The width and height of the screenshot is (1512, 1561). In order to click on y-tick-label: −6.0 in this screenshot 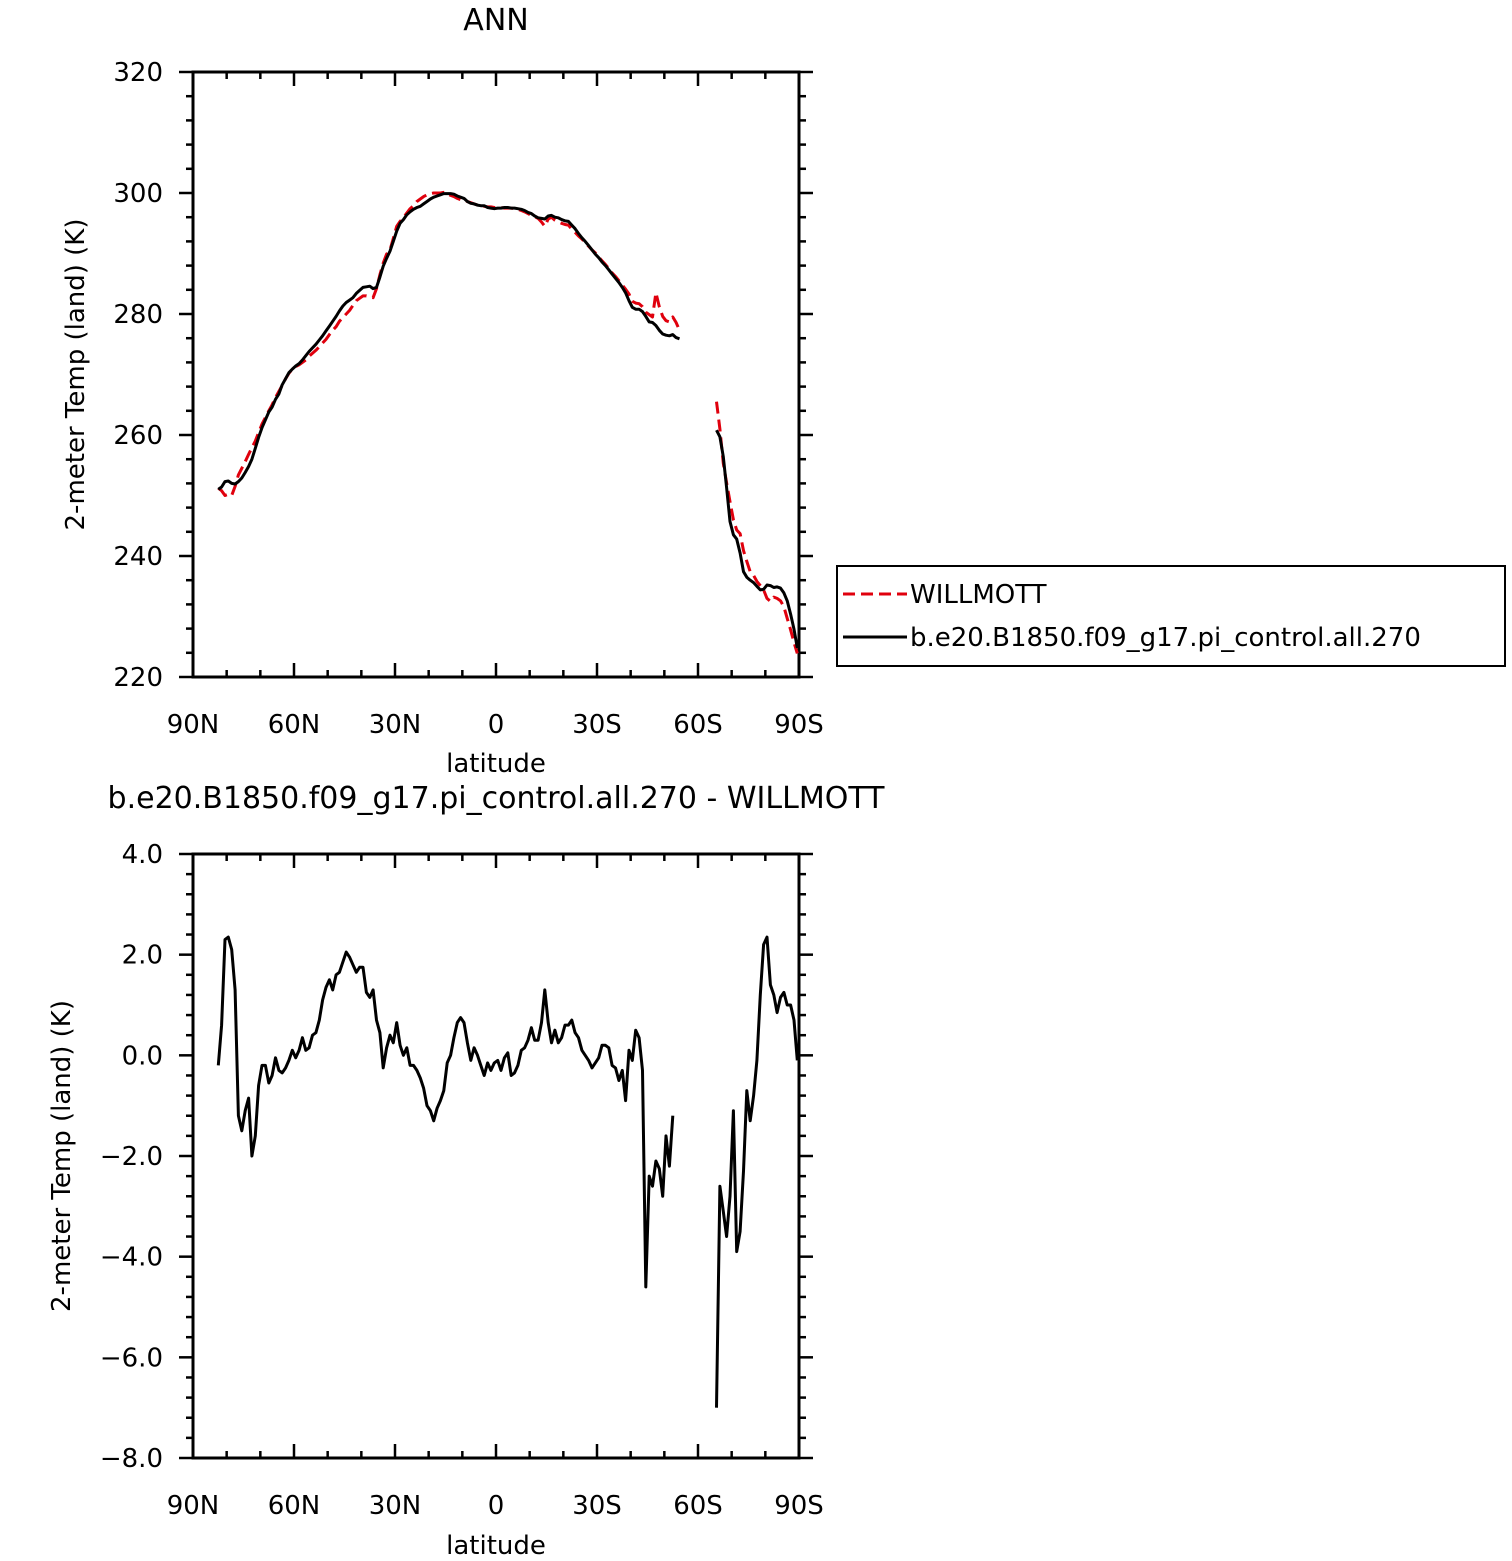, I will do `click(131, 1358)`.